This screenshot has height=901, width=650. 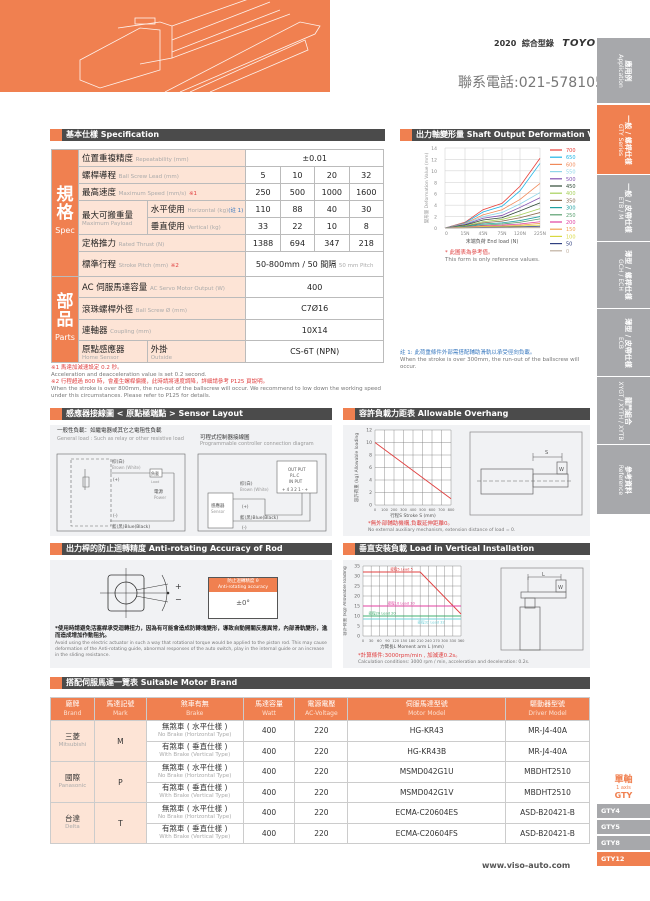 What do you see at coordinates (569, 245) in the screenshot?
I see `legend-label: 50` at bounding box center [569, 245].